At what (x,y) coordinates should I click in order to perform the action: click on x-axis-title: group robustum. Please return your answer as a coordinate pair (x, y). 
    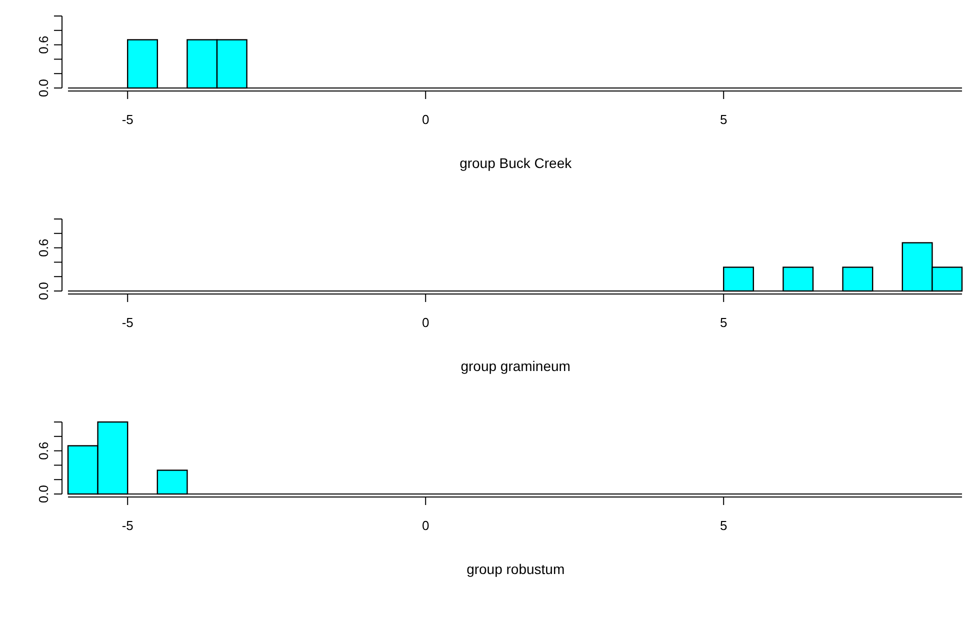
    Looking at the image, I should click on (515, 569).